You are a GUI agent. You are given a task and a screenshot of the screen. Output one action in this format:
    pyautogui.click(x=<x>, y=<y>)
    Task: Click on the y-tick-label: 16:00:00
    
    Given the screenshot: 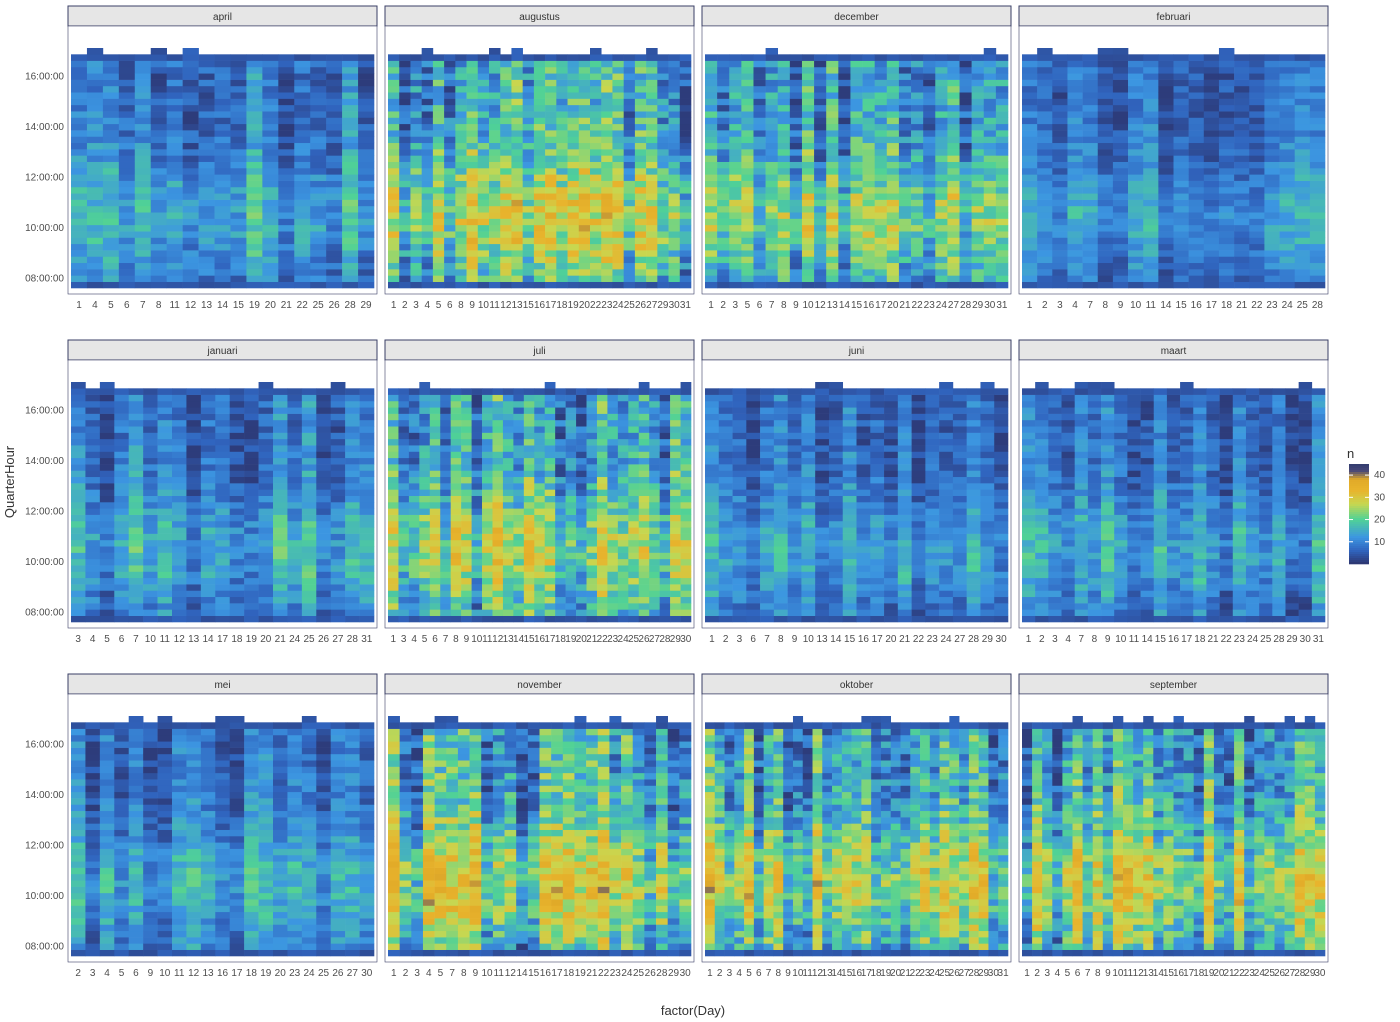 What is the action you would take?
    pyautogui.click(x=44, y=76)
    